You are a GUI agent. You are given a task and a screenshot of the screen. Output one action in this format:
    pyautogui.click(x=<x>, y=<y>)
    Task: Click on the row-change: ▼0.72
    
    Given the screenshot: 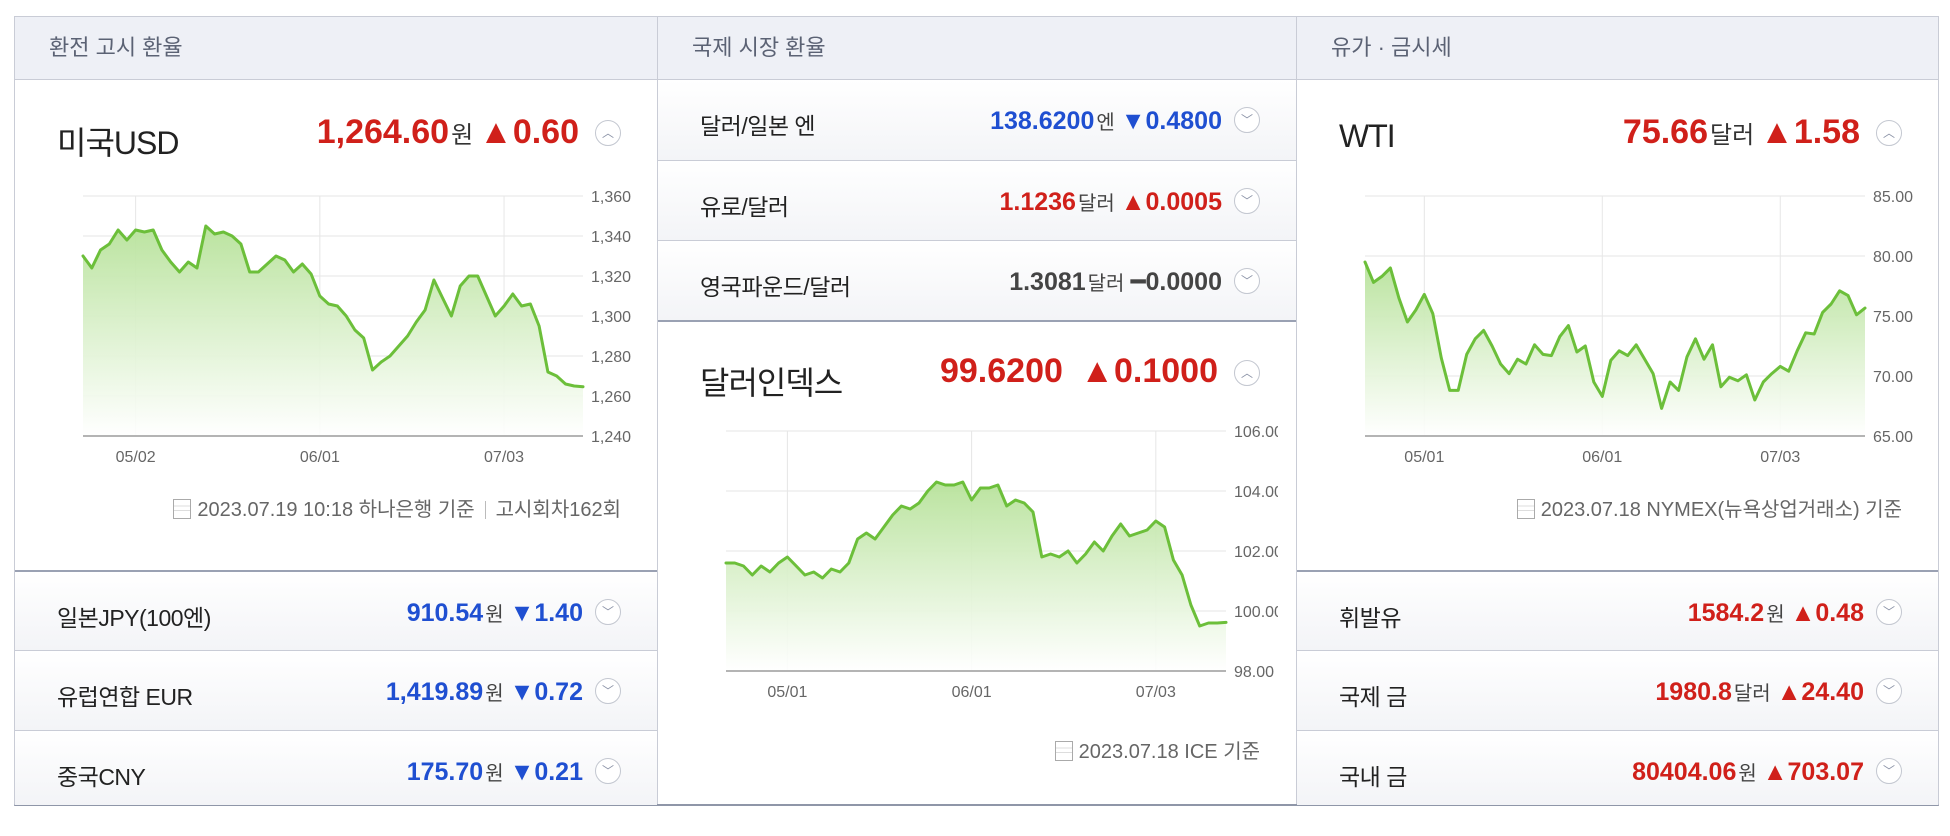 What is the action you would take?
    pyautogui.click(x=546, y=692)
    